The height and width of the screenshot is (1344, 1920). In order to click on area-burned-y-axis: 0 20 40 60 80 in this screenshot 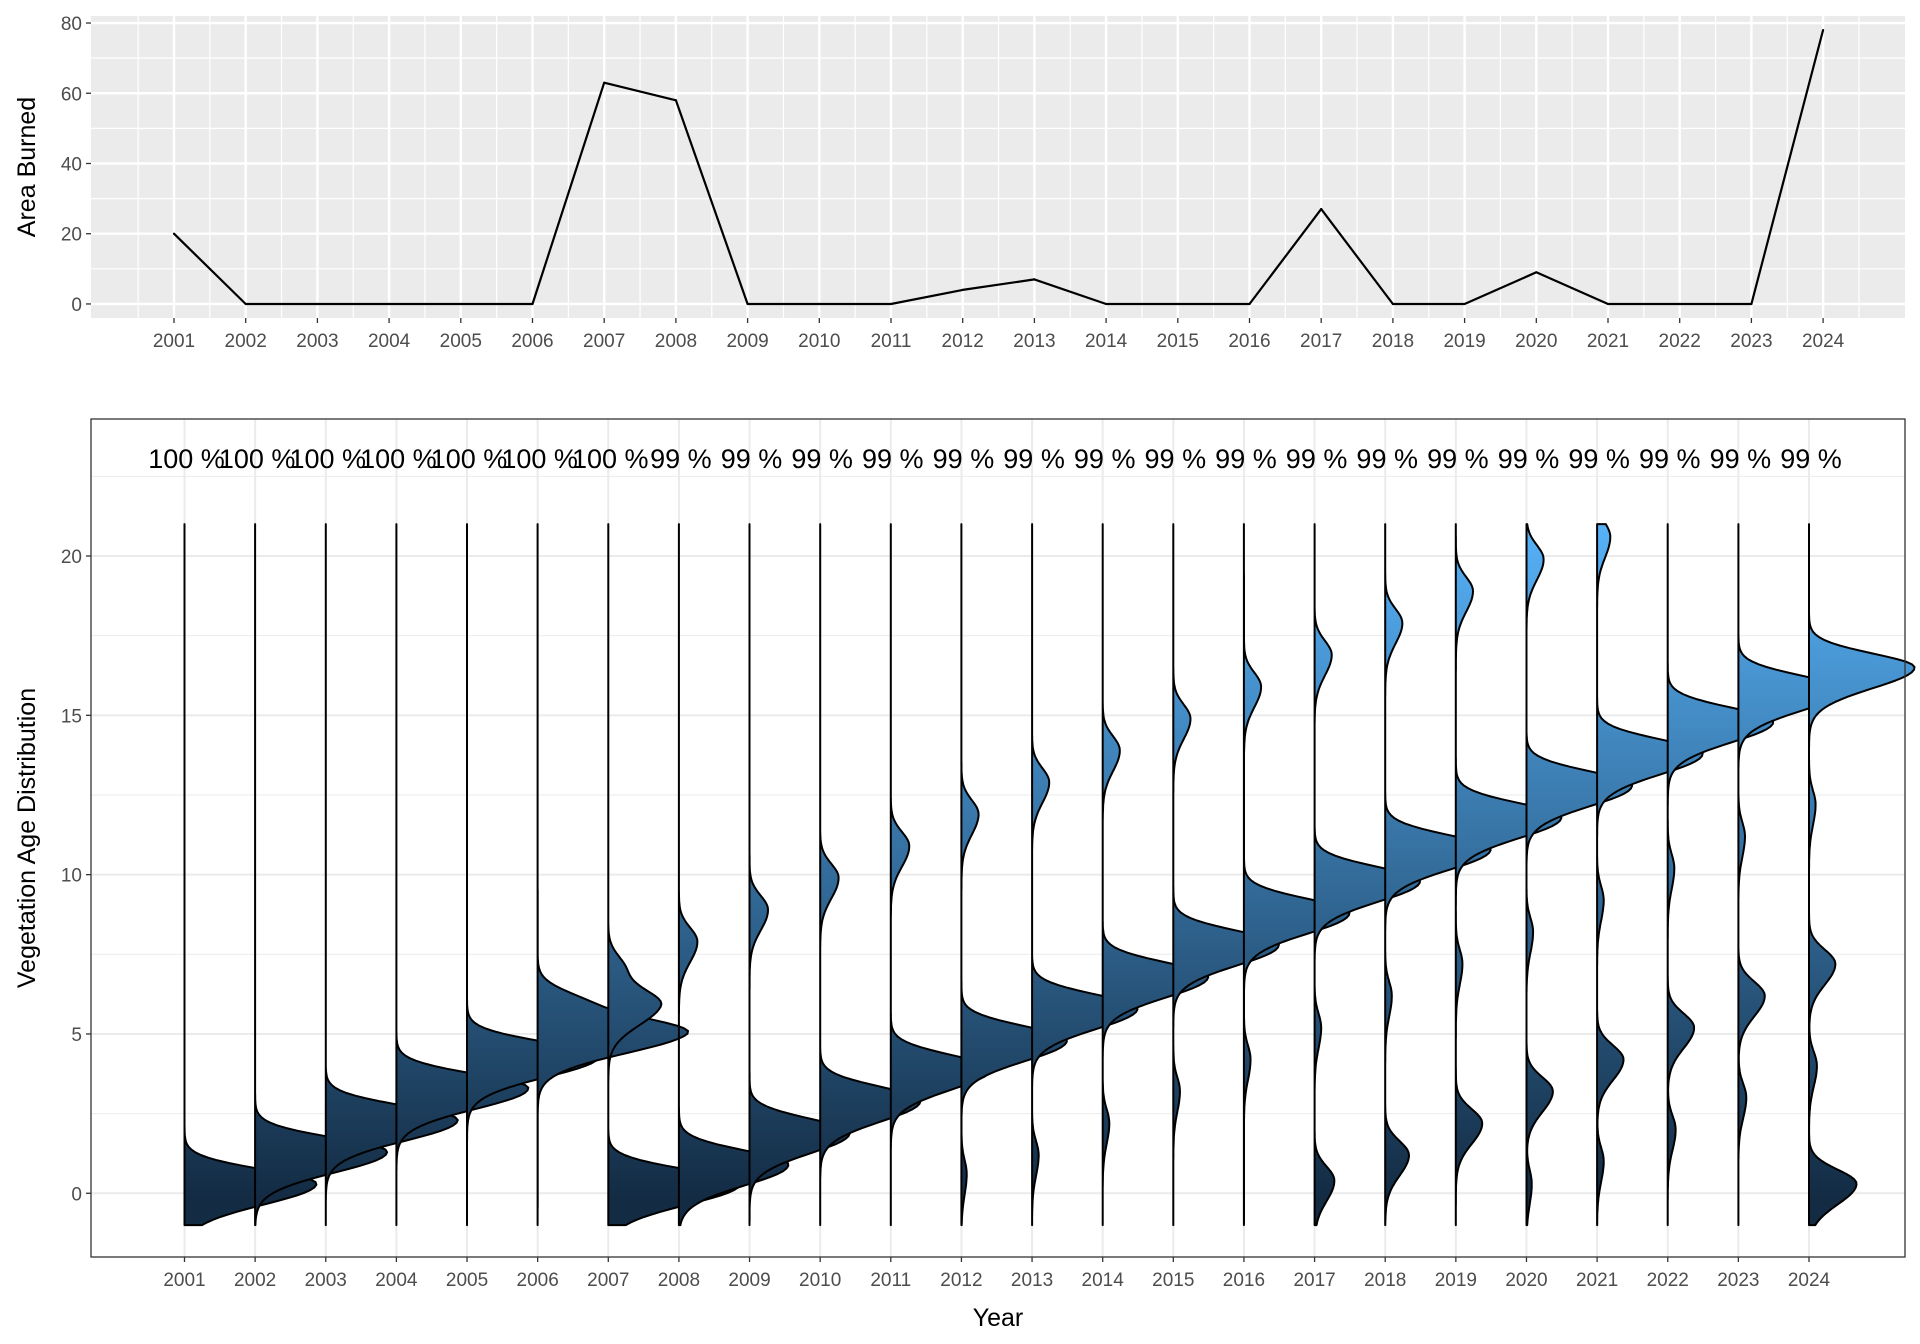, I will do `click(76, 165)`.